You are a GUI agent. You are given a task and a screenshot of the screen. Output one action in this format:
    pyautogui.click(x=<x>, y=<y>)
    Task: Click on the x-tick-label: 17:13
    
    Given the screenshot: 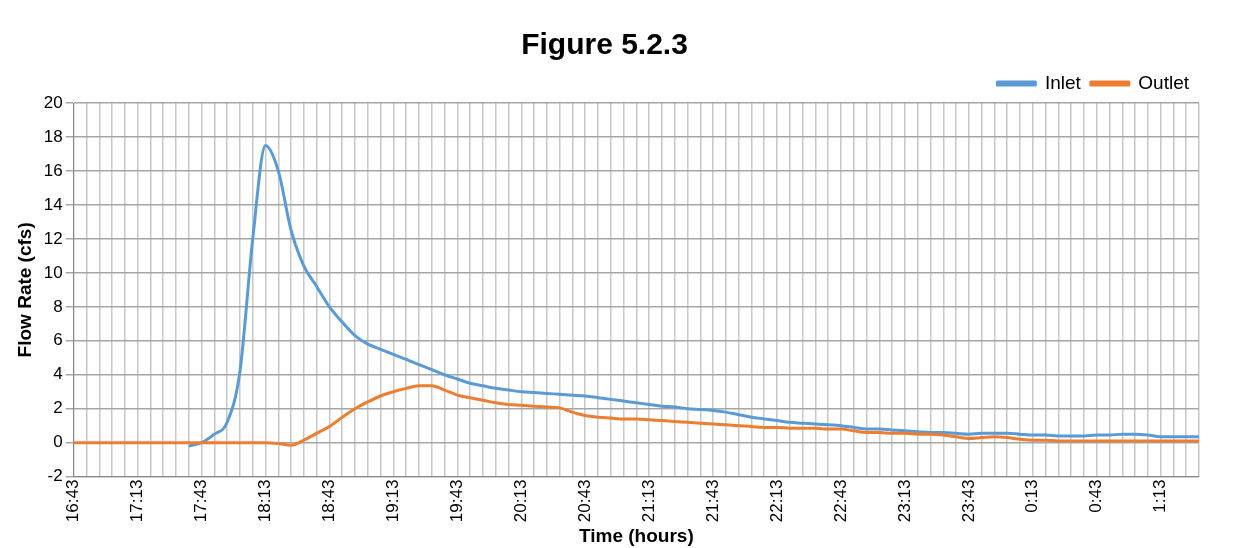 What is the action you would take?
    pyautogui.click(x=137, y=501)
    